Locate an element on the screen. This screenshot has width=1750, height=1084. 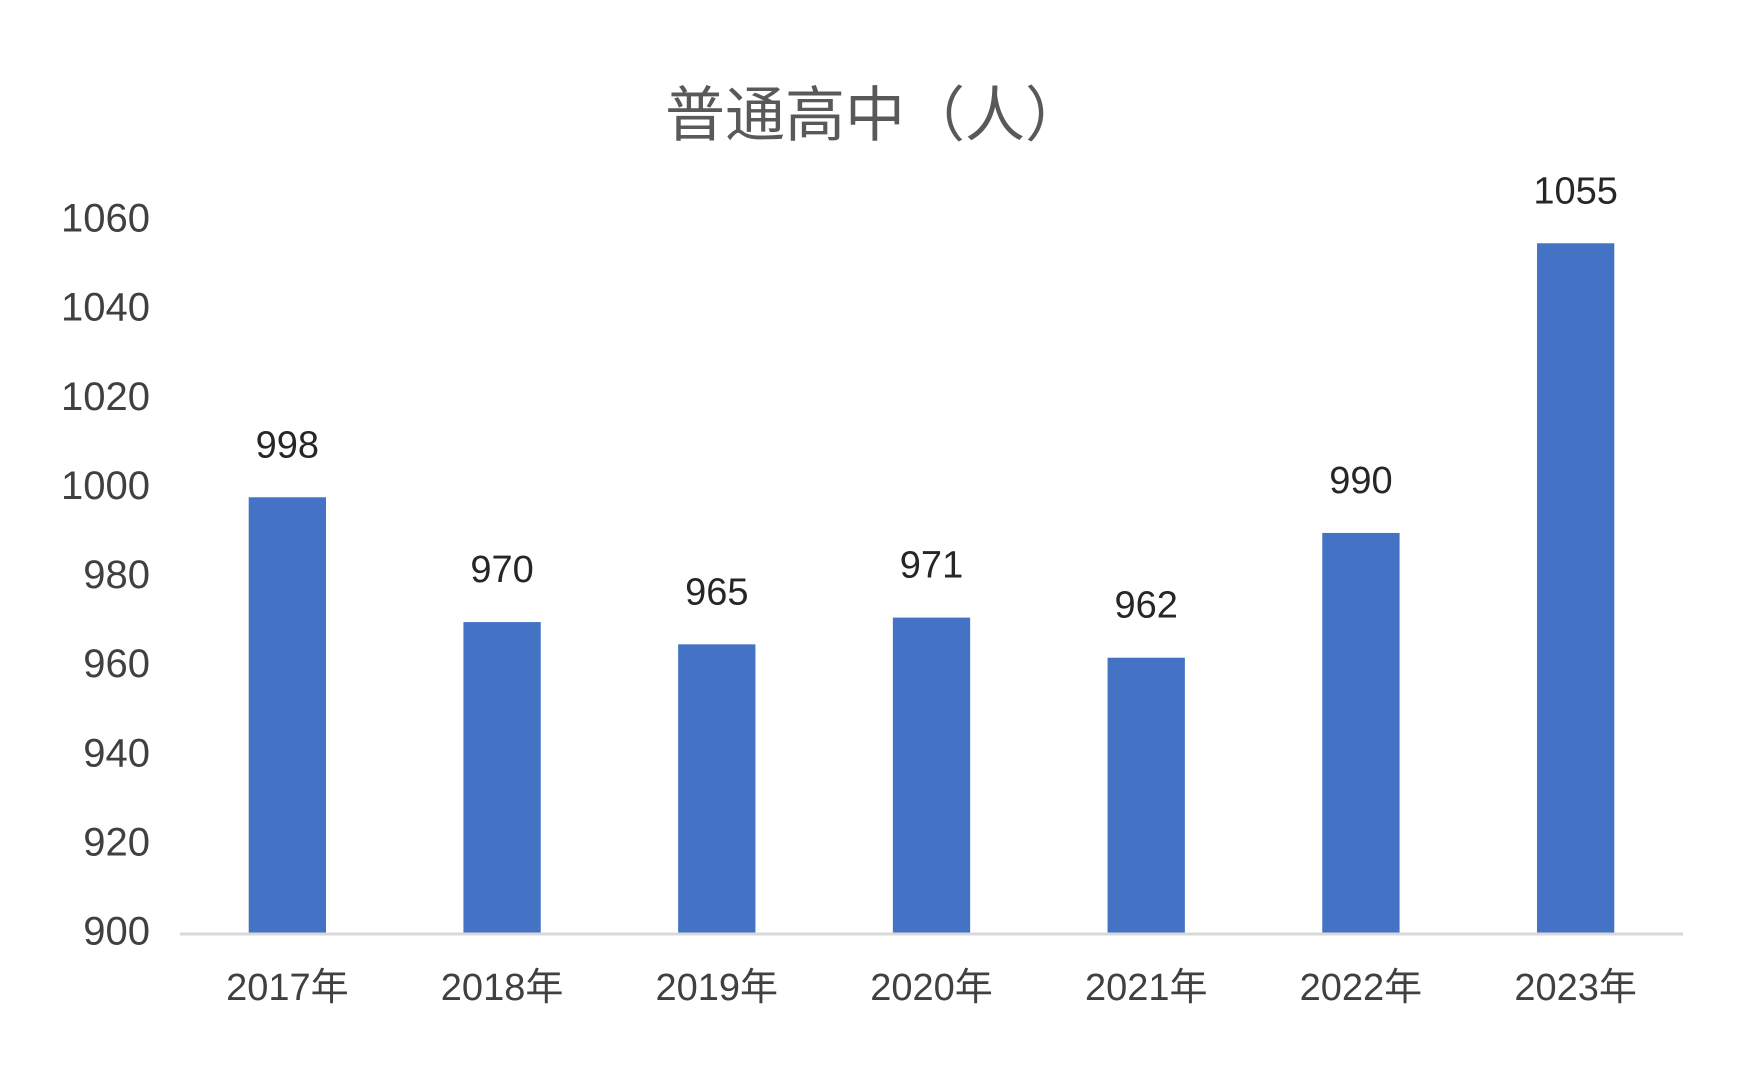
x-tick-label: 2019年 is located at coordinates (717, 988).